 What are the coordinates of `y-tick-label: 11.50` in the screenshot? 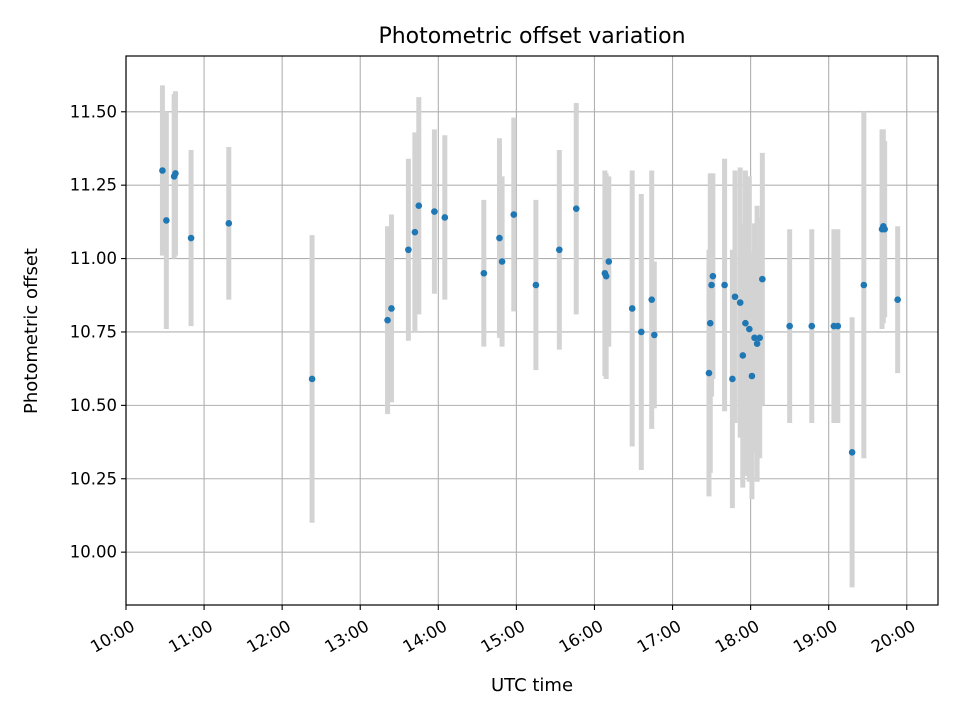 It's located at (93, 111).